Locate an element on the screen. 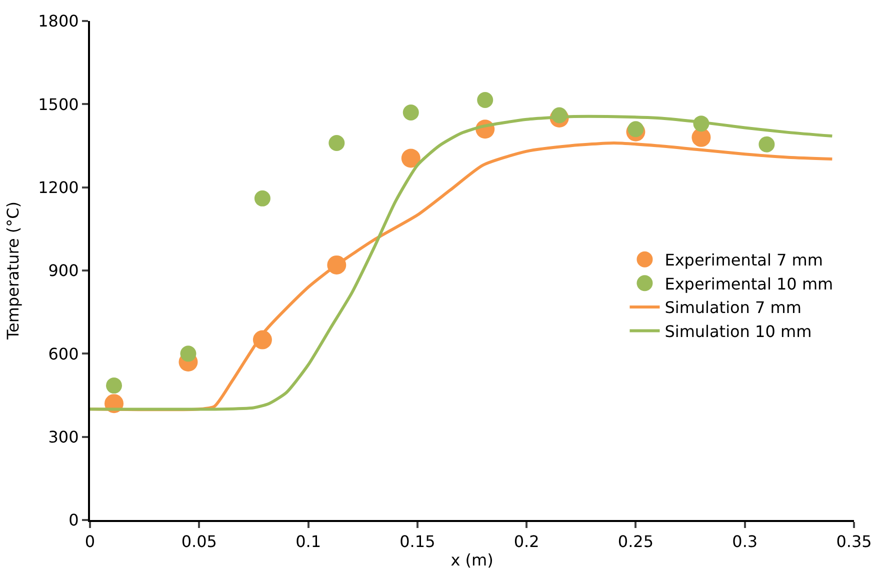 Image resolution: width=884 pixels, height=580 pixels. x-tick-label: 0.2 is located at coordinates (527, 542).